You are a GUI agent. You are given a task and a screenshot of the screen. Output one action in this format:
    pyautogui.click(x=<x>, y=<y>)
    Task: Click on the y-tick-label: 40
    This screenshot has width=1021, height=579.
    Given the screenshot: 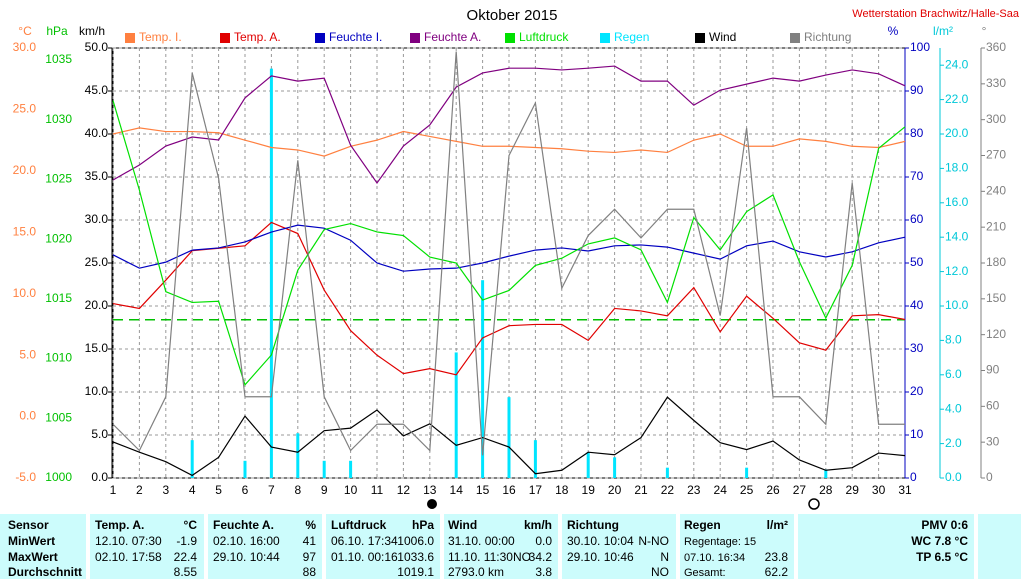 What is the action you would take?
    pyautogui.click(x=917, y=305)
    